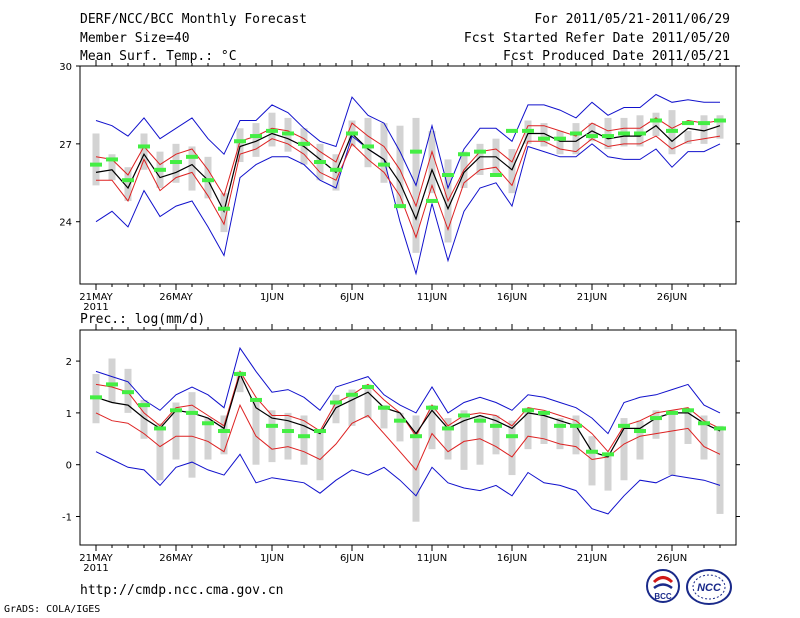 The height and width of the screenshot is (618, 800). What do you see at coordinates (176, 558) in the screenshot?
I see `prec-xtick-label: 26MAY` at bounding box center [176, 558].